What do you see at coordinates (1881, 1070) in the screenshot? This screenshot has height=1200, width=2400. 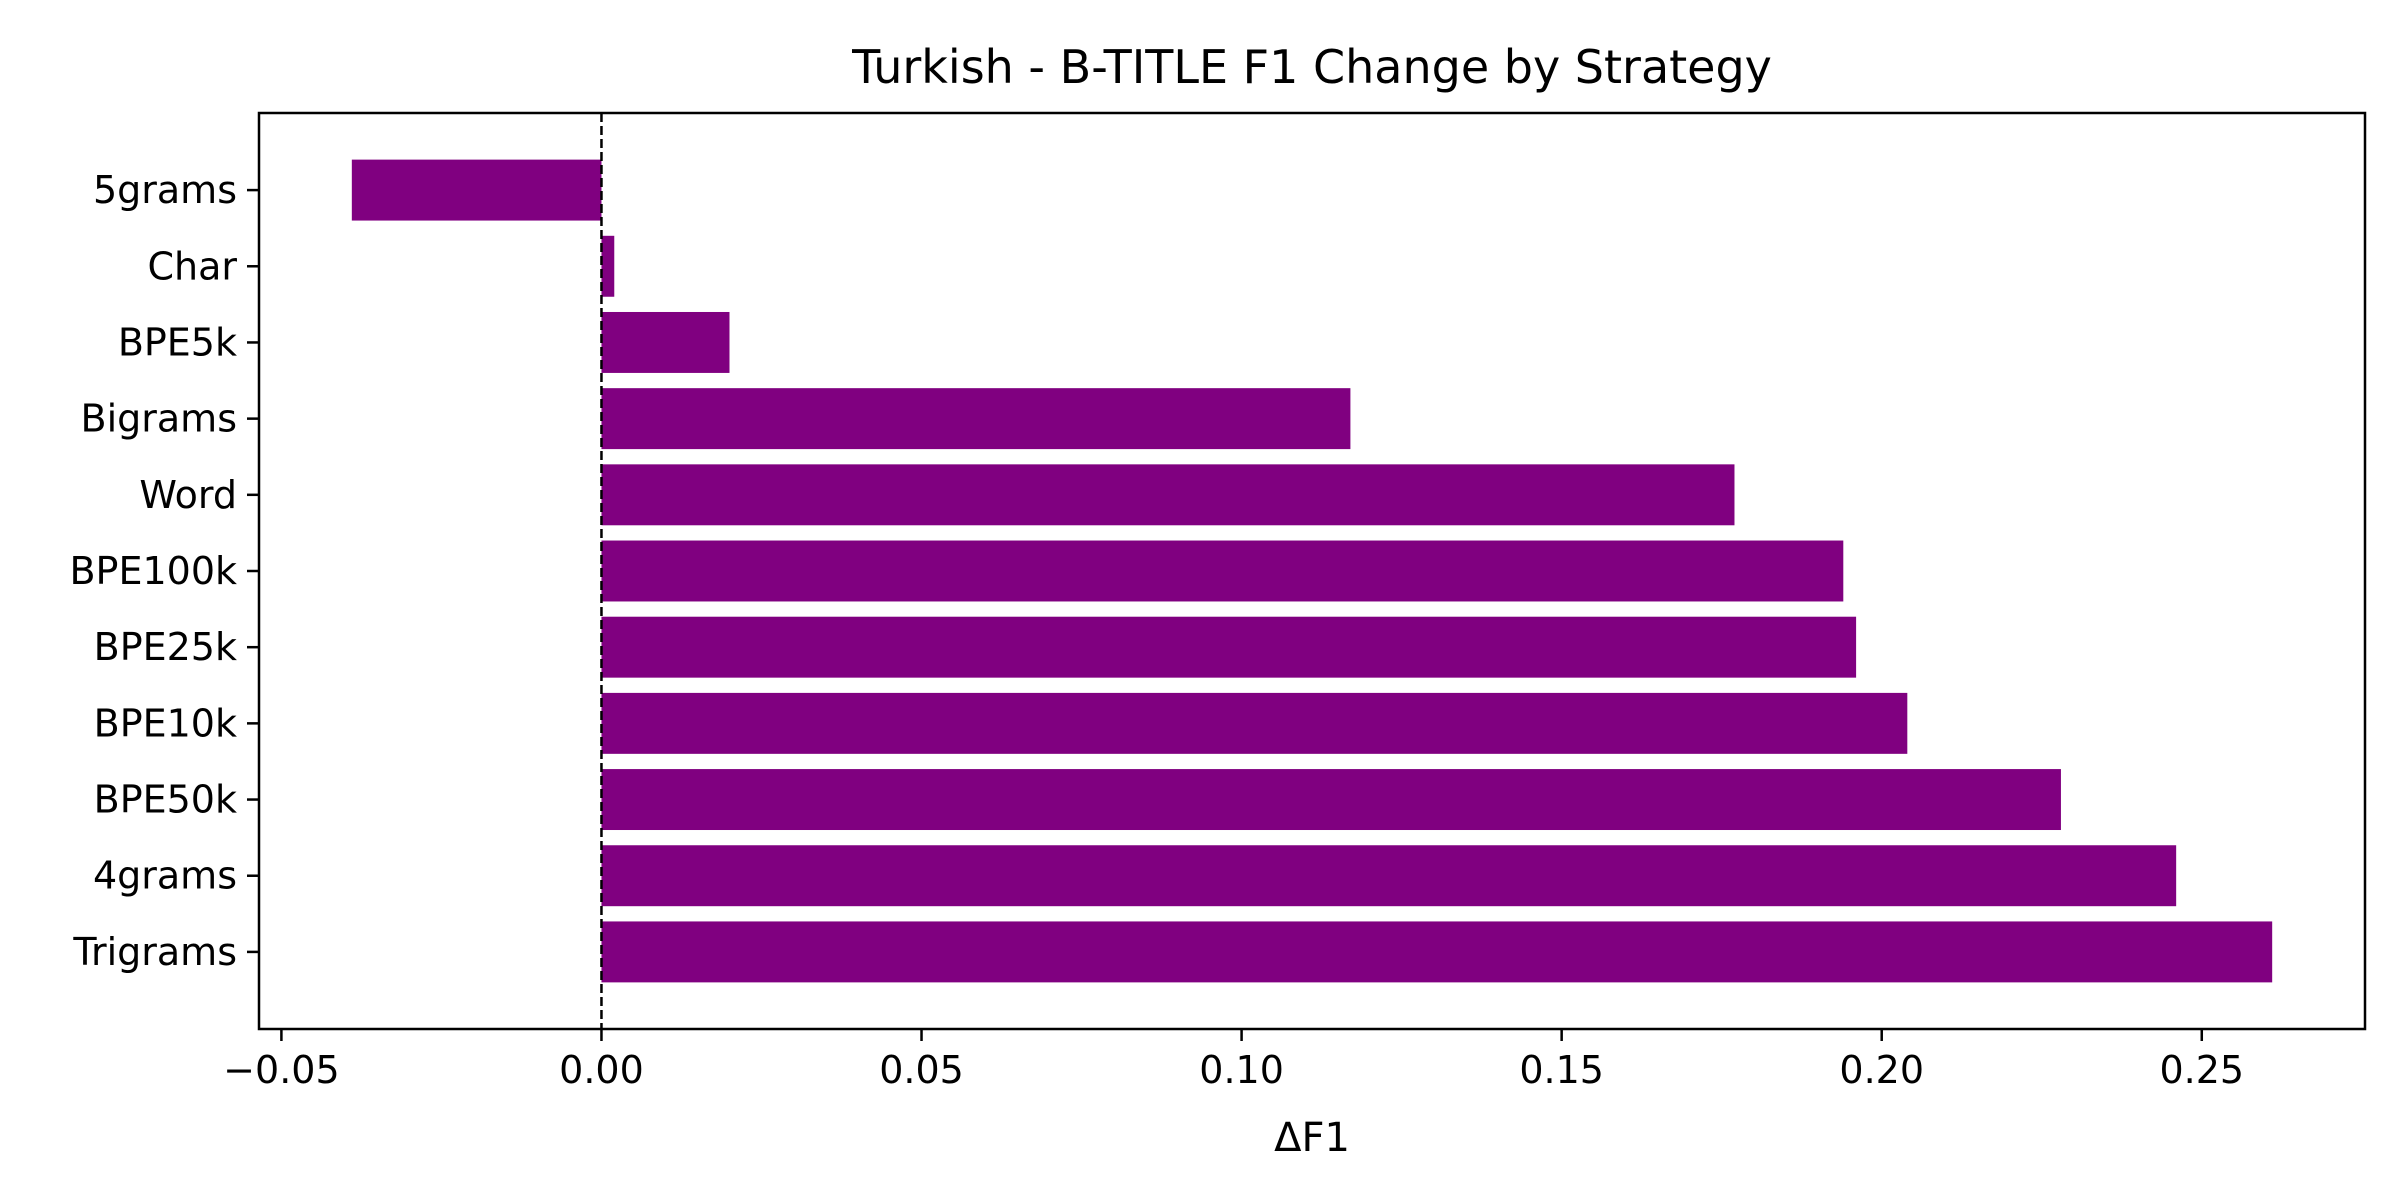 I see `x-tick-label-5: 0.20` at bounding box center [1881, 1070].